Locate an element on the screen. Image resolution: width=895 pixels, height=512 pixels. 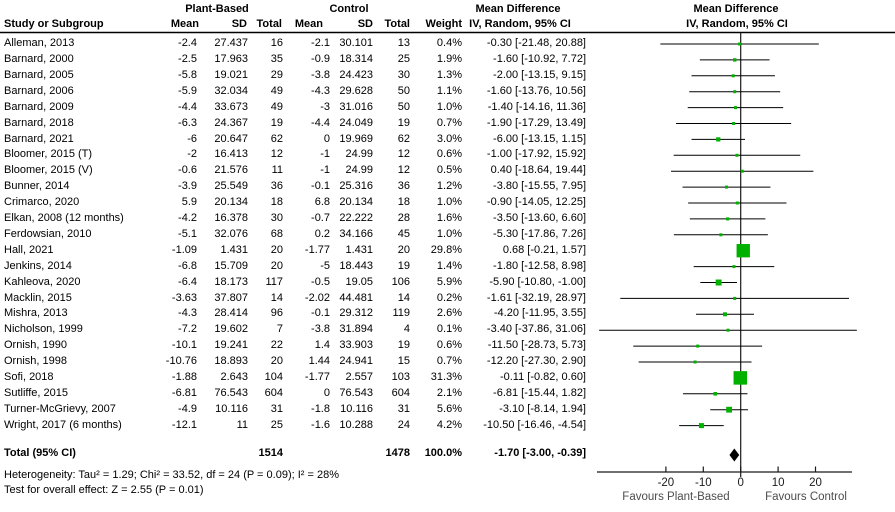
plant-sd: 21.576 is located at coordinates (231, 170).